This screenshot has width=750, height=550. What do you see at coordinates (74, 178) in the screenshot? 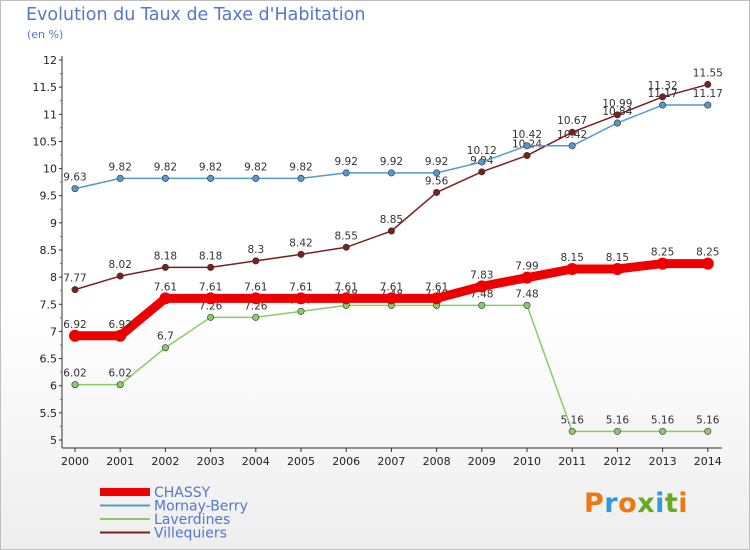
I see `data-label-mornay-berry: 9.63` at bounding box center [74, 178].